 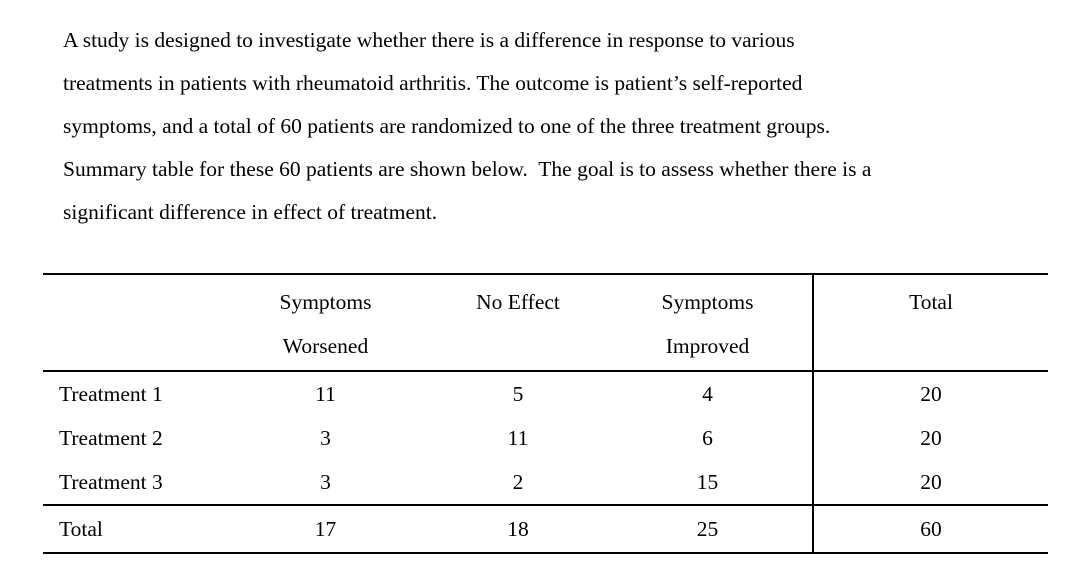 I want to click on col-header-no-effect: No Effect, so click(x=518, y=322).